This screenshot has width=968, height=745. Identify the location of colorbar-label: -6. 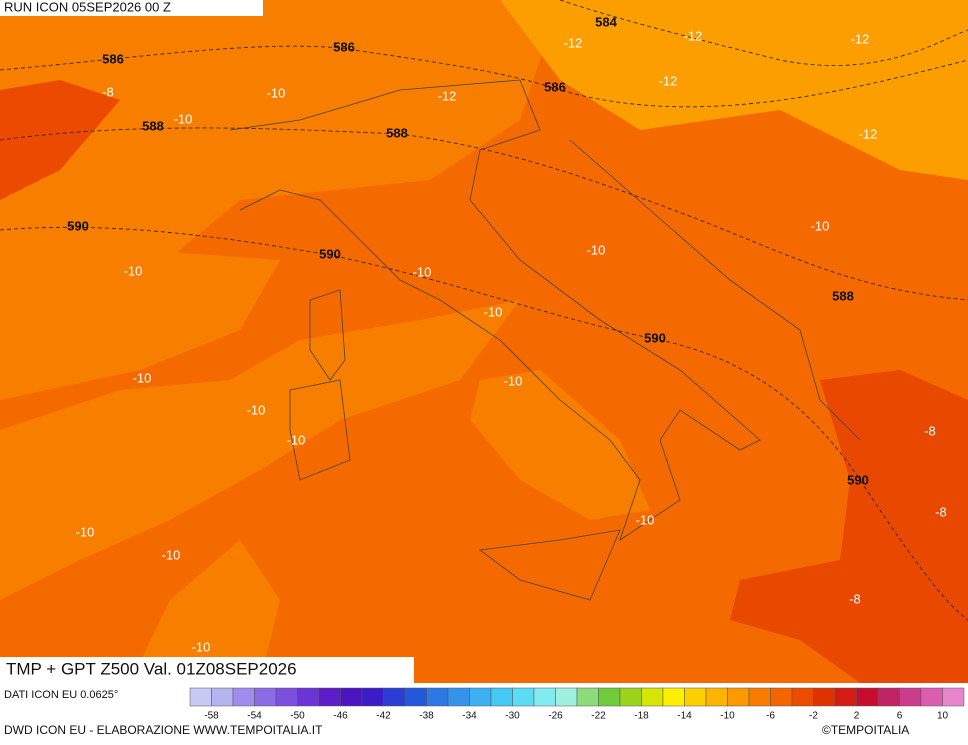
(770, 716).